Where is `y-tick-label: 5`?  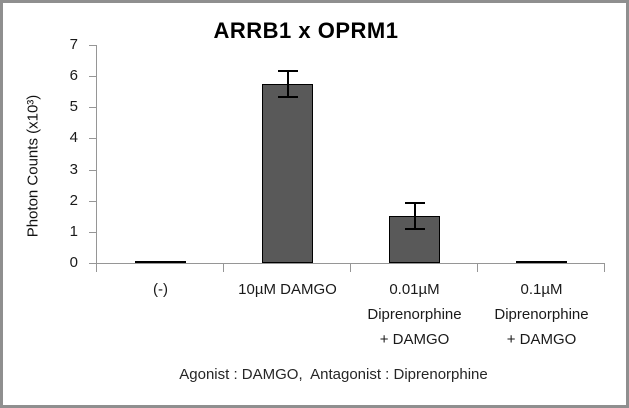 y-tick-label: 5 is located at coordinates (73, 107).